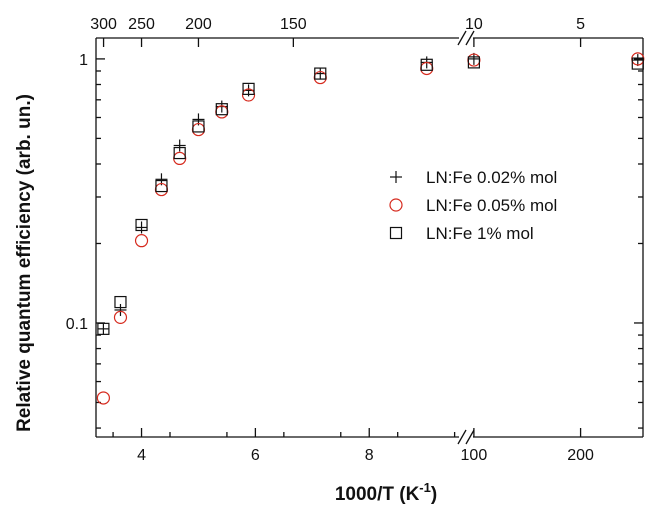 Image resolution: width=660 pixels, height=520 pixels. What do you see at coordinates (293, 24) in the screenshot?
I see `top-tick-label: 150` at bounding box center [293, 24].